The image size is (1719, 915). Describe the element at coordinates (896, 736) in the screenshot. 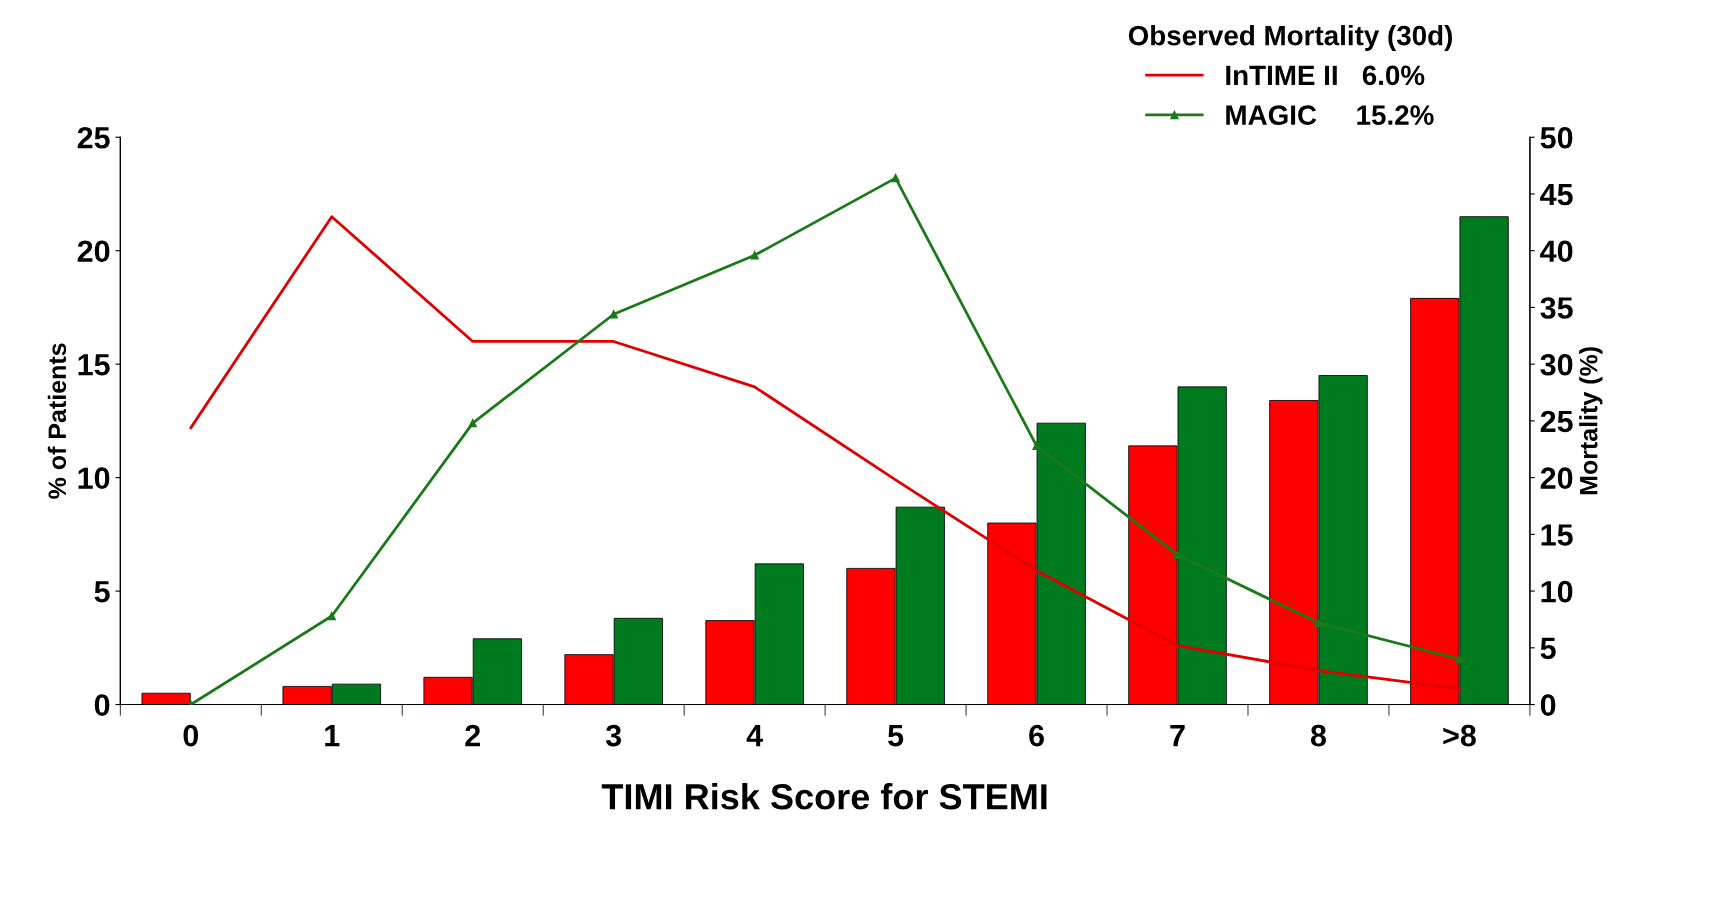

I see `x-tick-label: 5` at that location.